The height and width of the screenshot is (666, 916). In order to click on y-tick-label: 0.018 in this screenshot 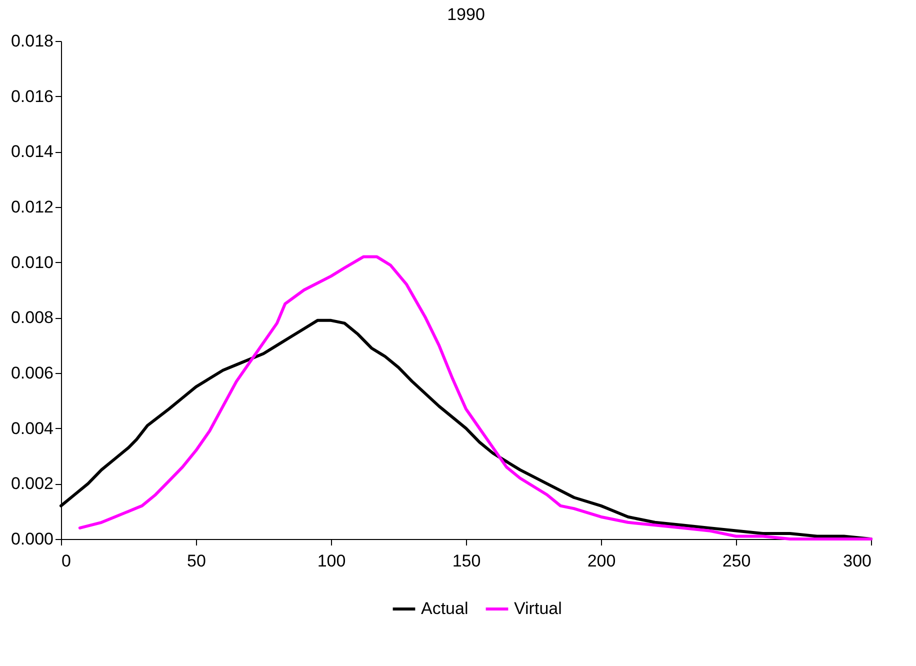, I will do `click(32, 41)`.